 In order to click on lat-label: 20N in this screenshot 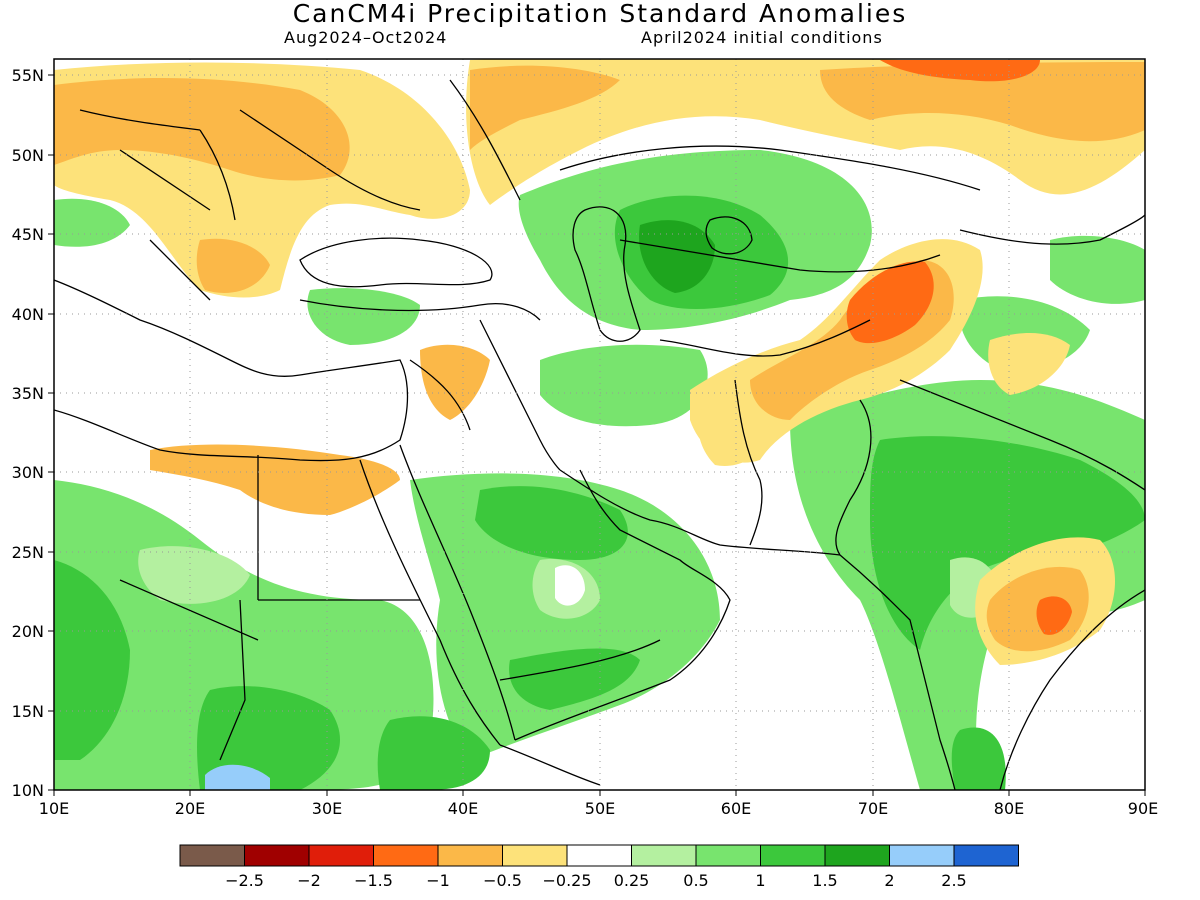, I will do `click(28, 631)`.